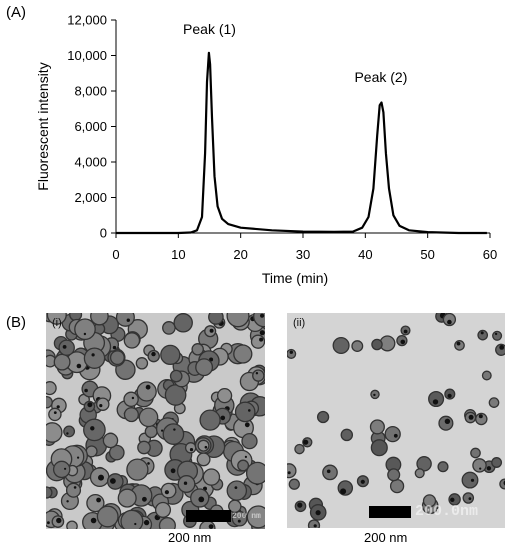 The width and height of the screenshot is (511, 550). What do you see at coordinates (386, 537) in the screenshot?
I see `tem-ii-scale-caption: 200 nm` at bounding box center [386, 537].